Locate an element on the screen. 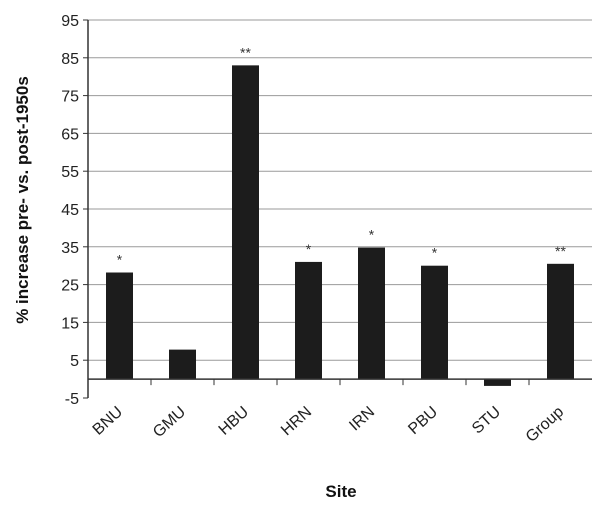 This screenshot has width=597, height=506. bar-hbu is located at coordinates (245, 222).